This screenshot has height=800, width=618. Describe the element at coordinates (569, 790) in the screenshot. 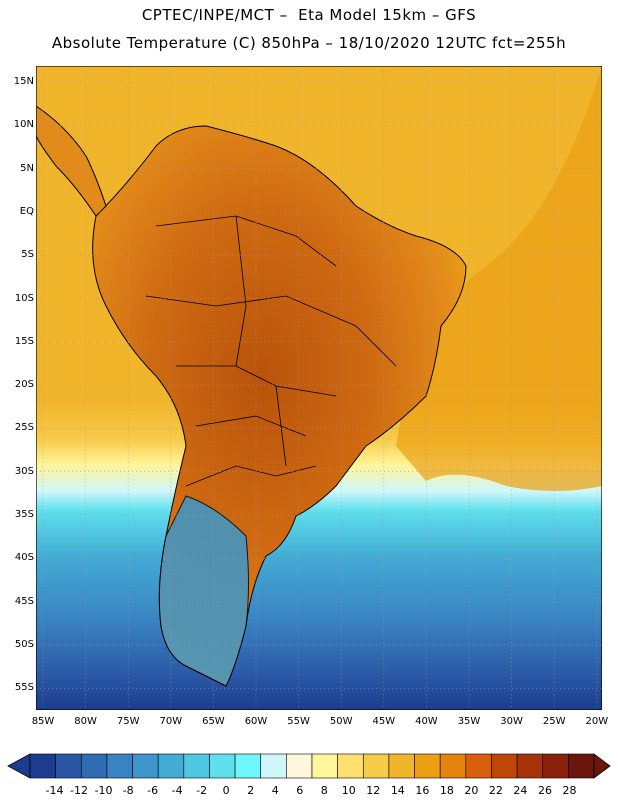

I see `colorbar-label: 28` at that location.